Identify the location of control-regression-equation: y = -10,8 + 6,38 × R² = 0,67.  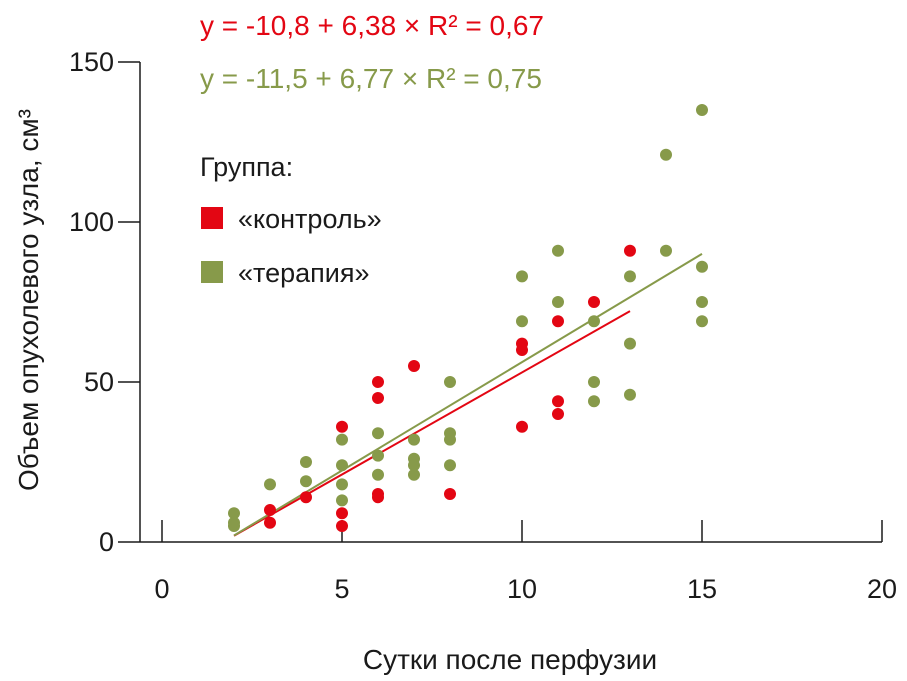
(372, 25).